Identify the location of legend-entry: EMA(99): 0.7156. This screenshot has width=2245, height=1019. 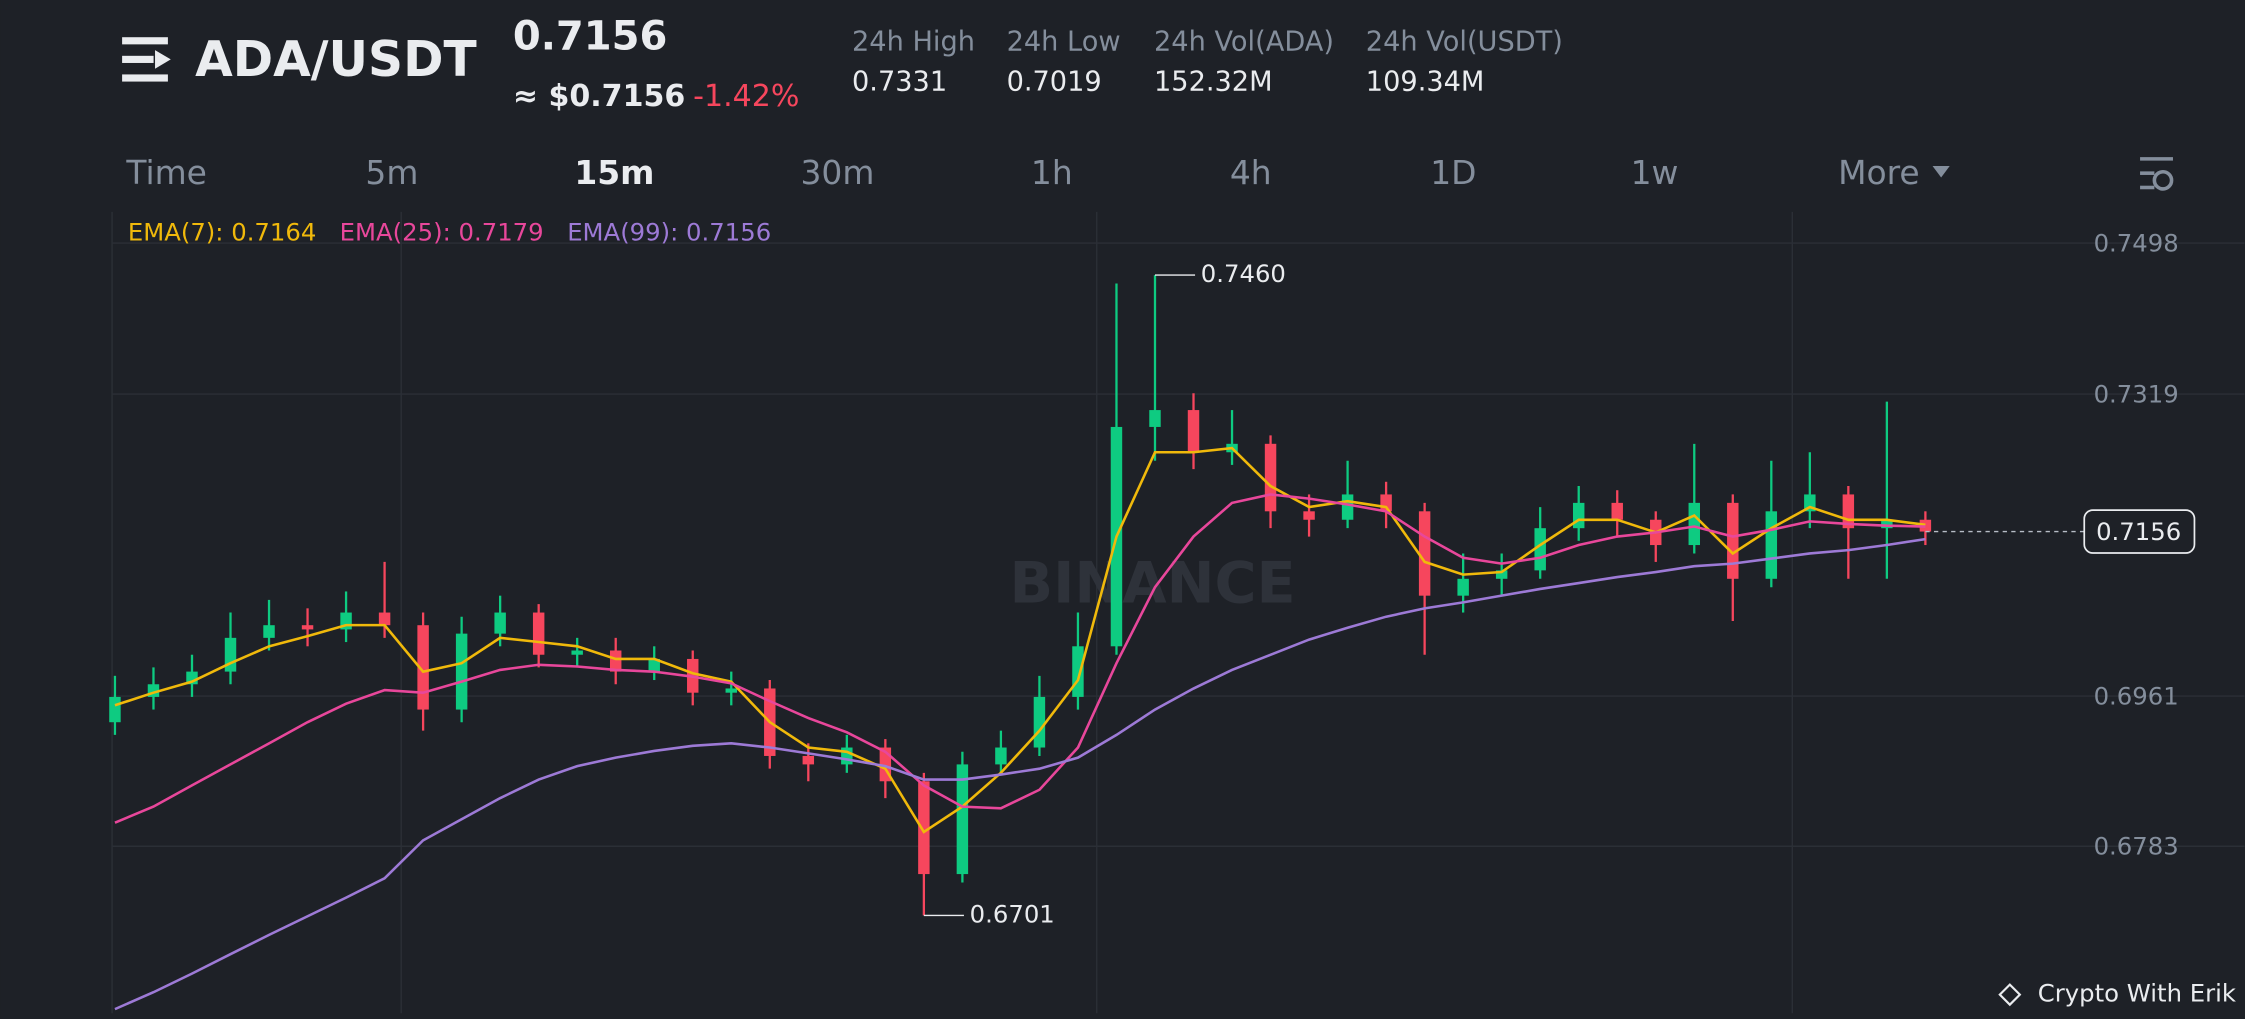
(669, 231).